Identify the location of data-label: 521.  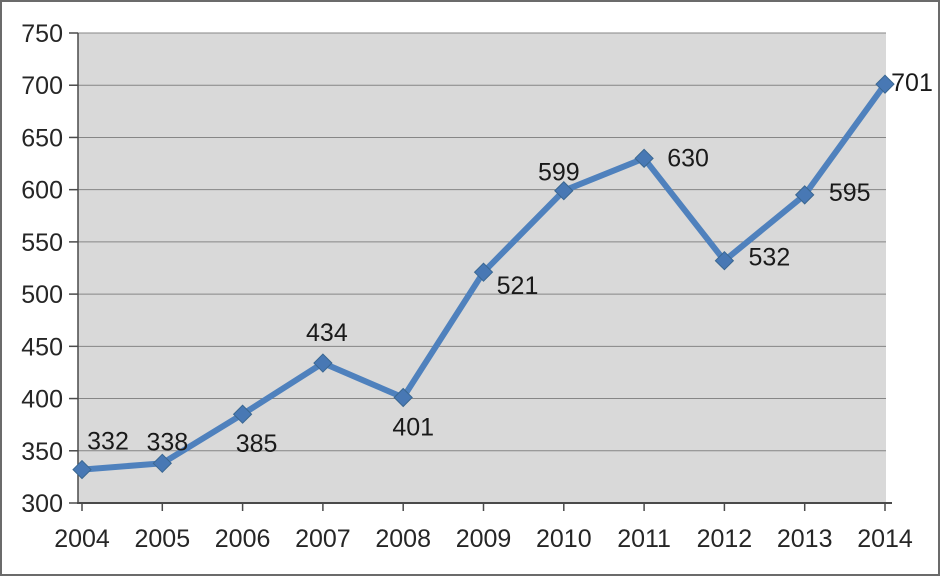
(518, 286).